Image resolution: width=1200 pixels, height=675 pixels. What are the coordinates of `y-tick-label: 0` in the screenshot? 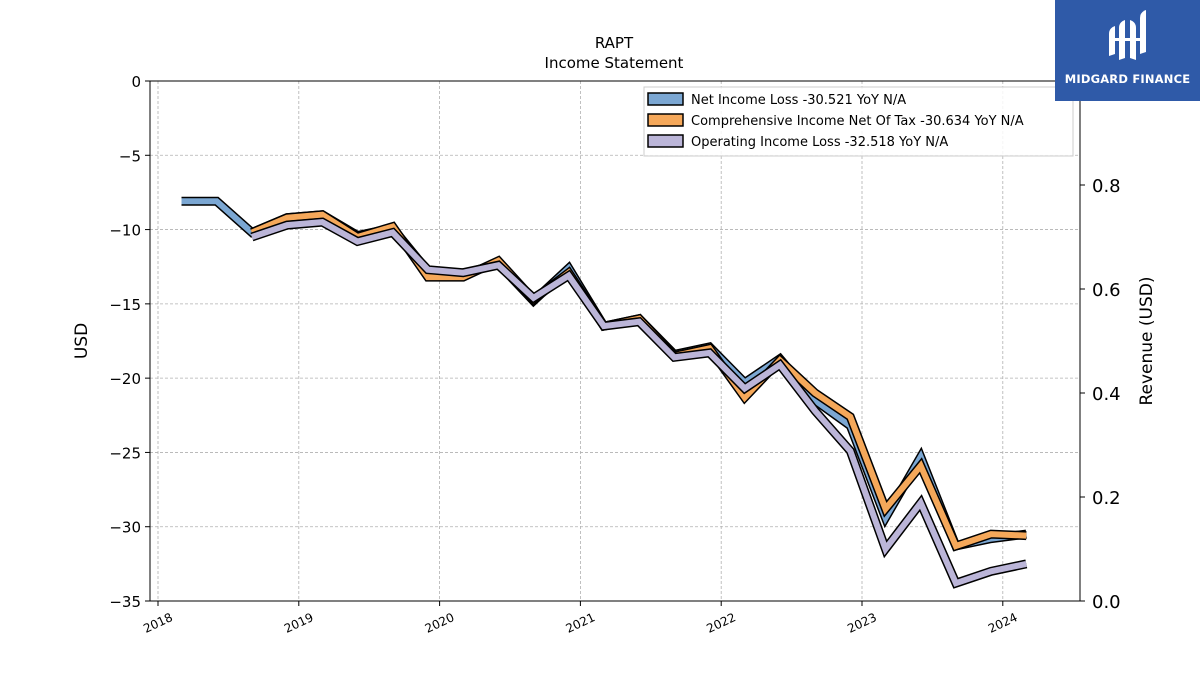 It's located at (136, 82).